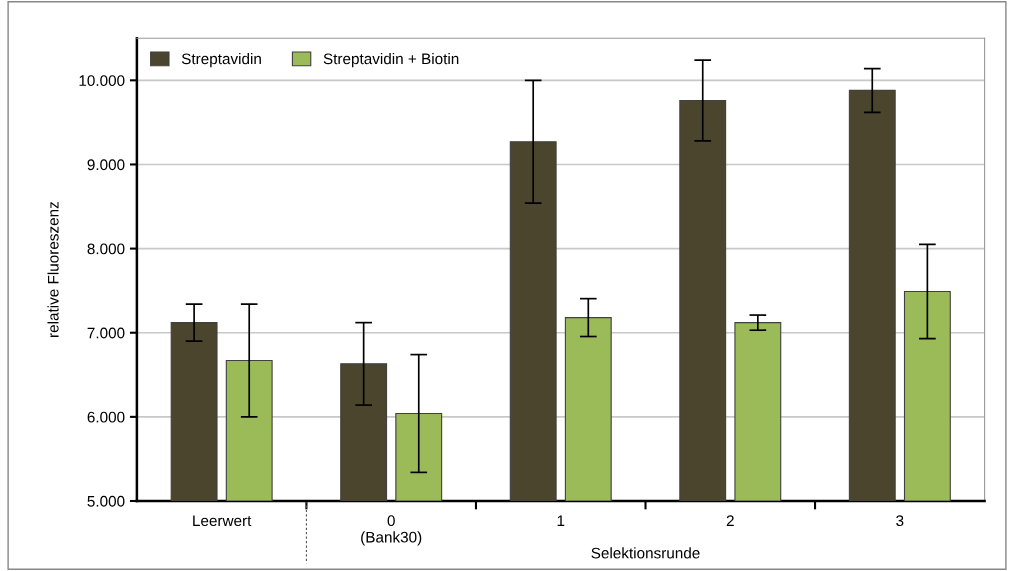 Image resolution: width=1014 pixels, height=571 pixels. Describe the element at coordinates (391, 60) in the screenshot. I see `legend-label: Streptavidin + Biotin` at that location.